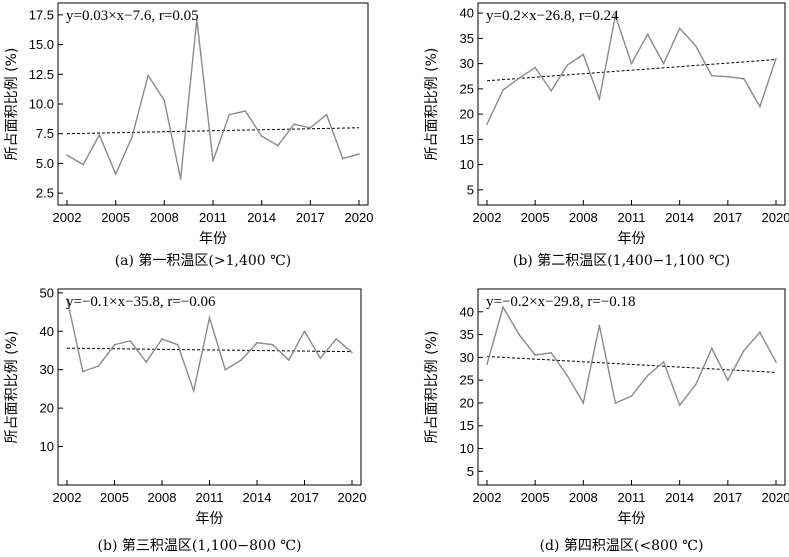  I want to click on x-tick-label: 2014, so click(679, 217).